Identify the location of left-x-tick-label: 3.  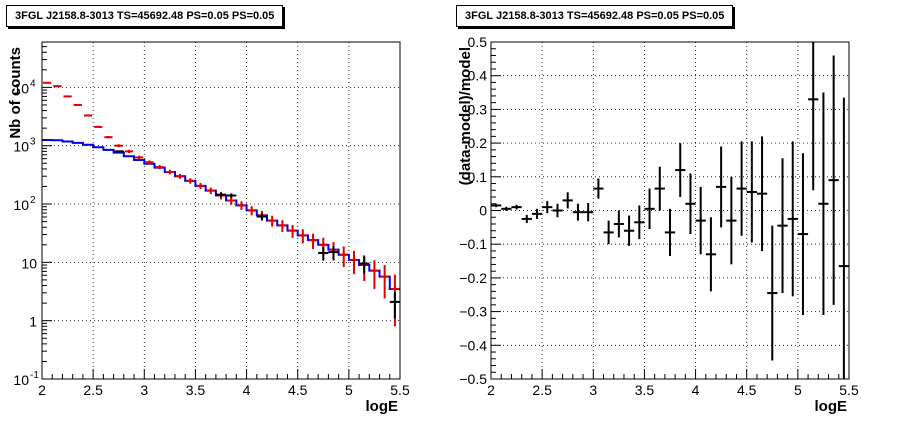
(144, 390).